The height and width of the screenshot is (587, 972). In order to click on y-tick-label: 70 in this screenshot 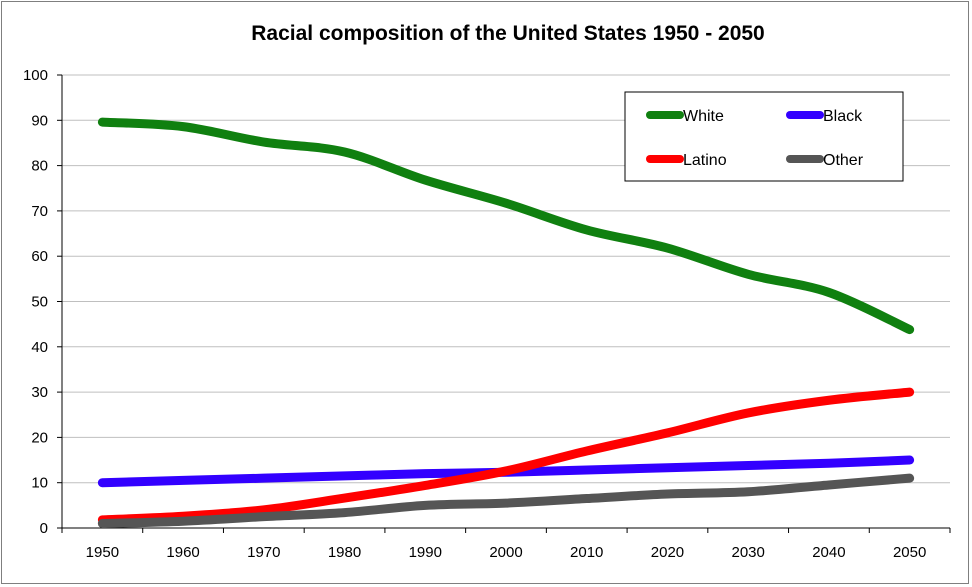, I will do `click(39, 211)`.